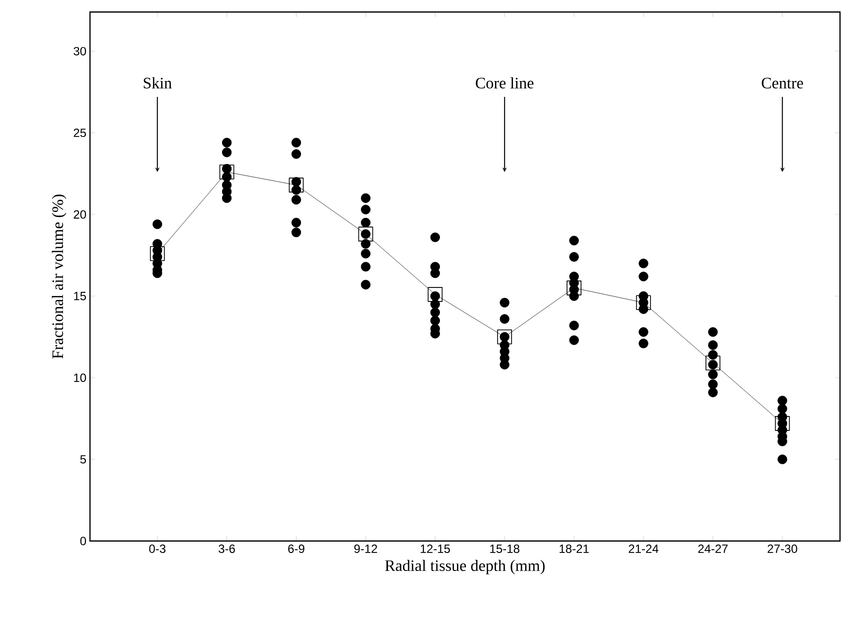 This screenshot has height=623, width=843. Describe the element at coordinates (465, 567) in the screenshot. I see `x-axis-title: Radial tissue depth (mm)` at that location.